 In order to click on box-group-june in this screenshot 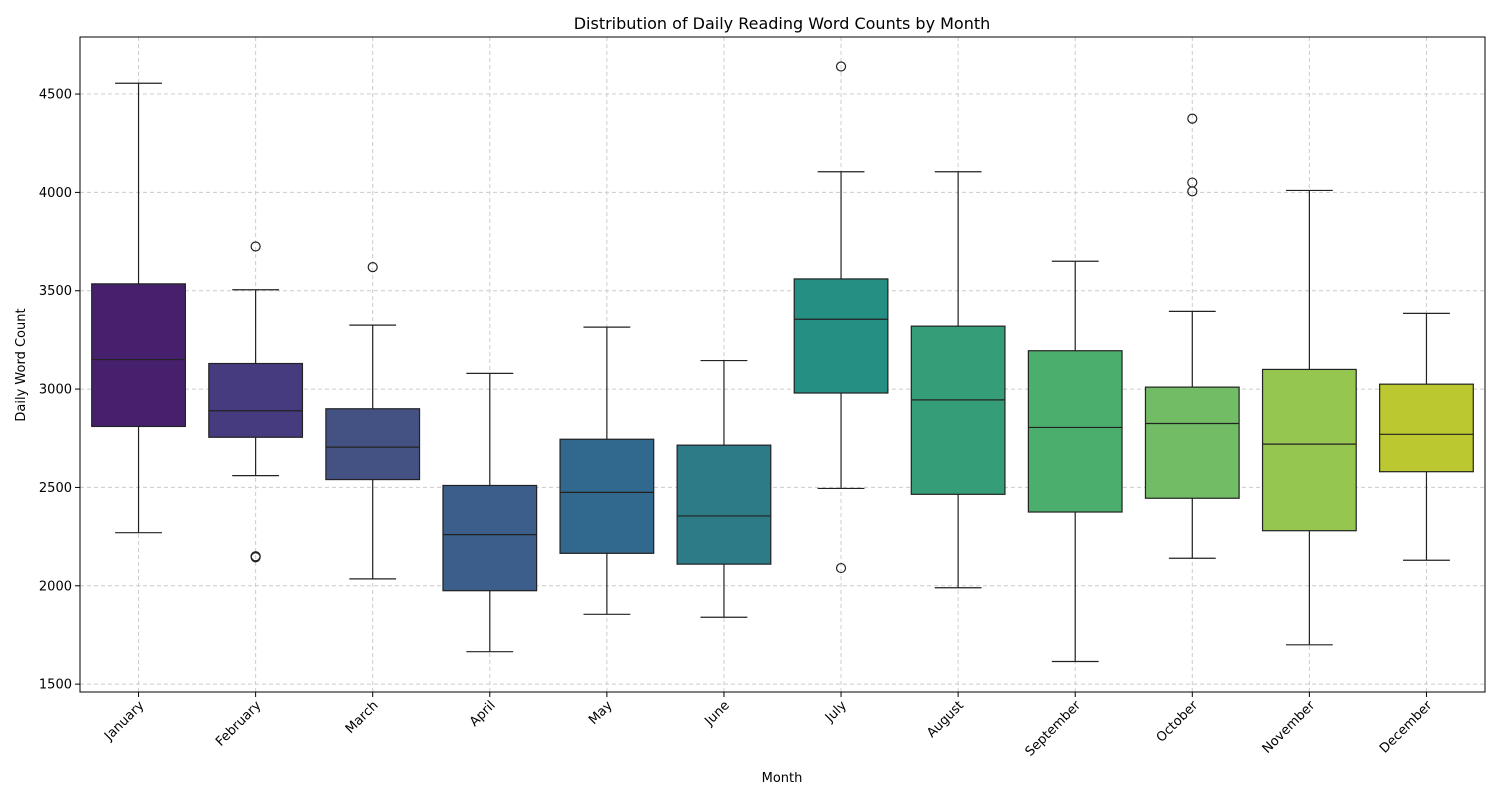, I will do `click(724, 488)`.